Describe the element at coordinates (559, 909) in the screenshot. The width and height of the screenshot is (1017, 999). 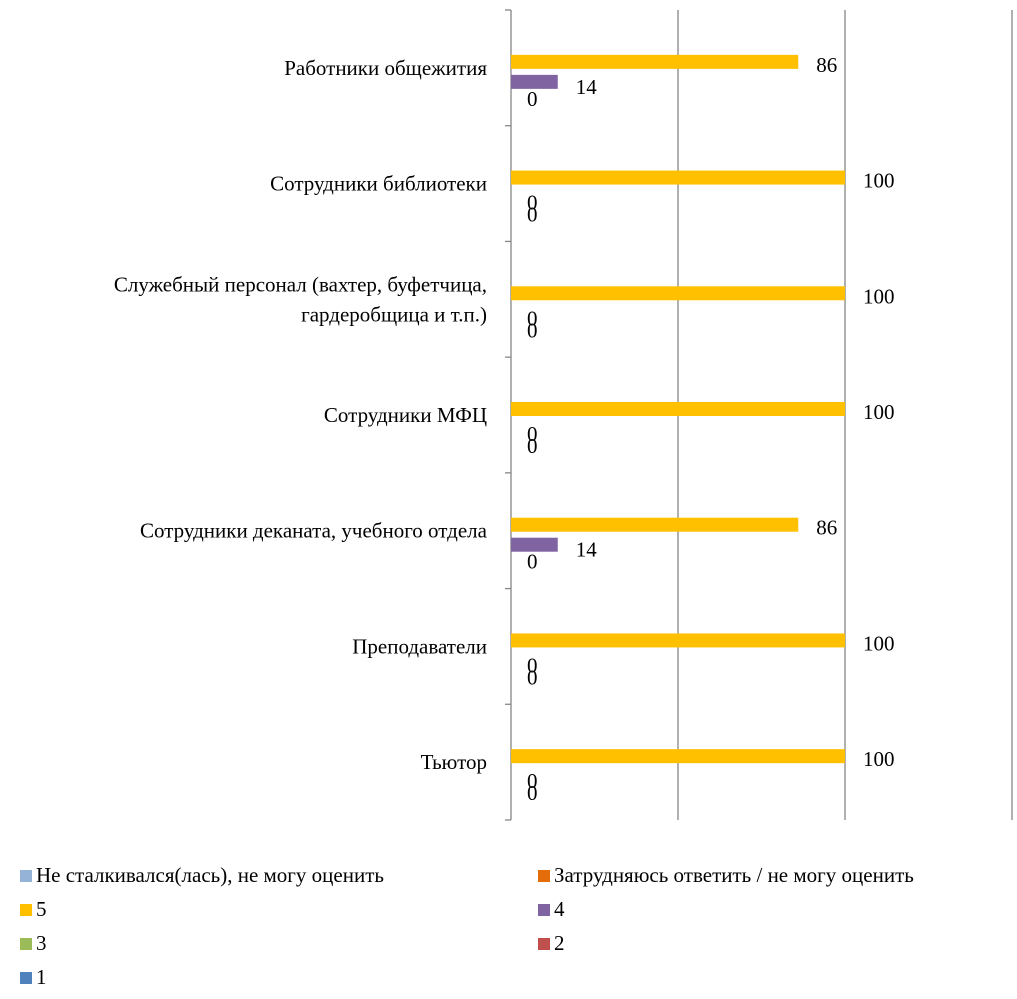
I see `legend-label: 4` at that location.